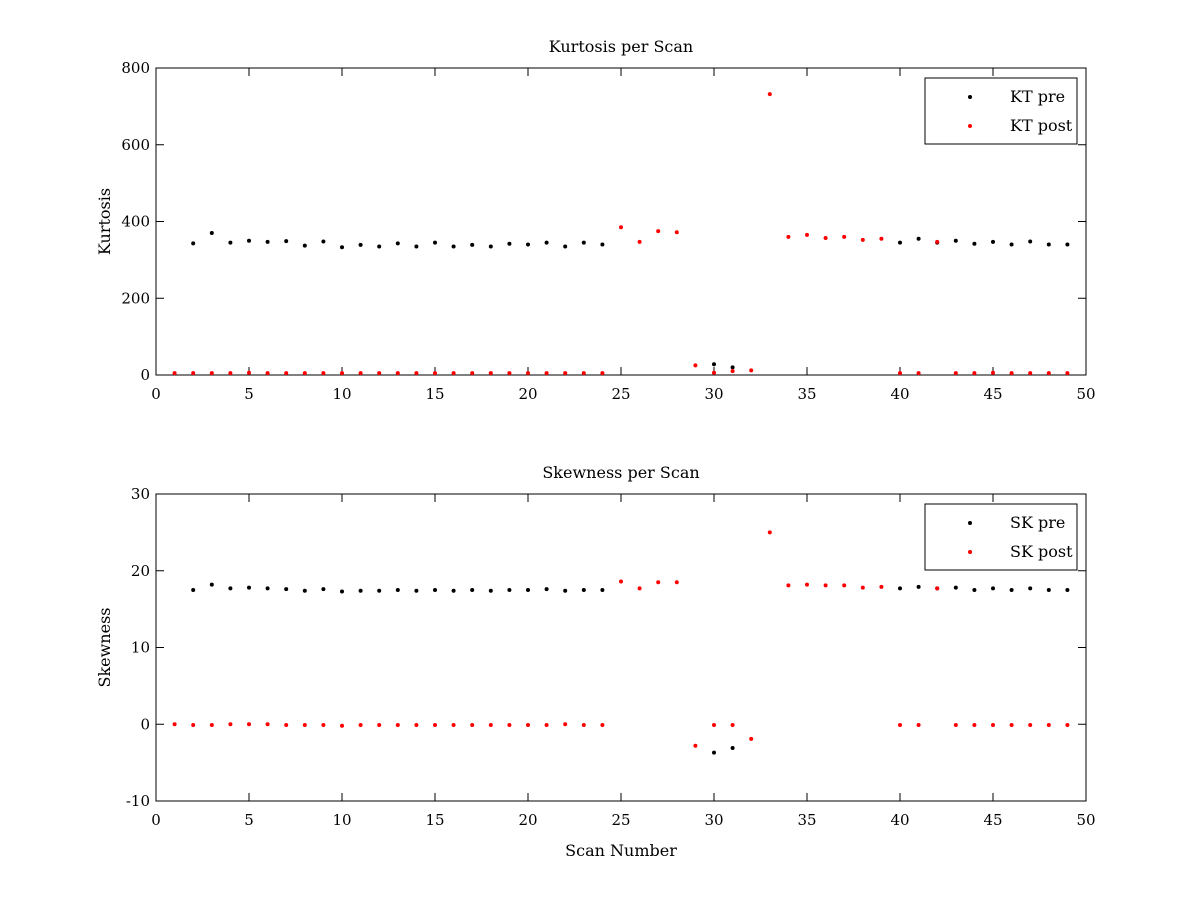 The width and height of the screenshot is (1200, 900). I want to click on x-tick-label: 50, so click(1085, 820).